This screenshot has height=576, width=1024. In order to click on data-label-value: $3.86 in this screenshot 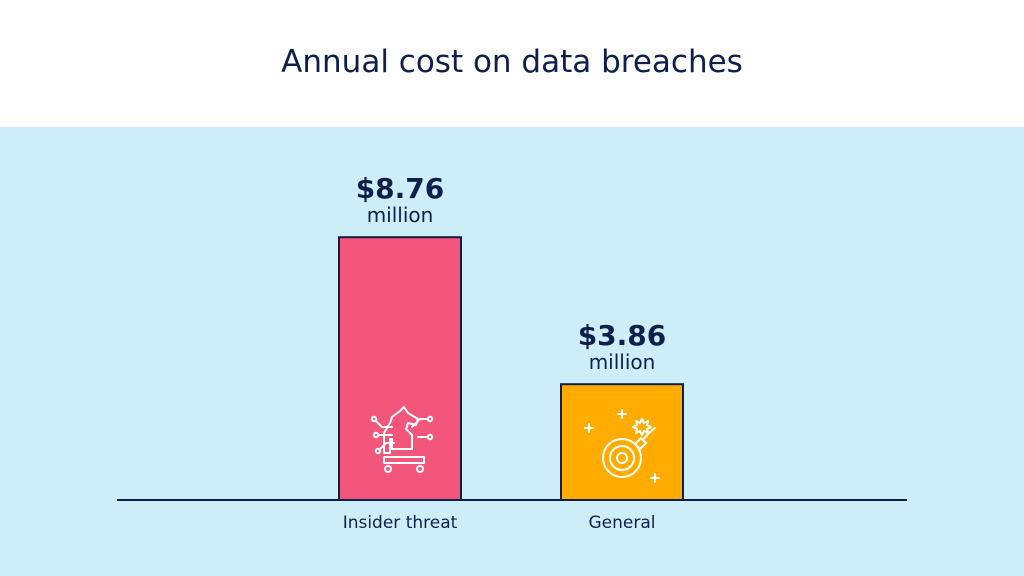, I will do `click(622, 335)`.